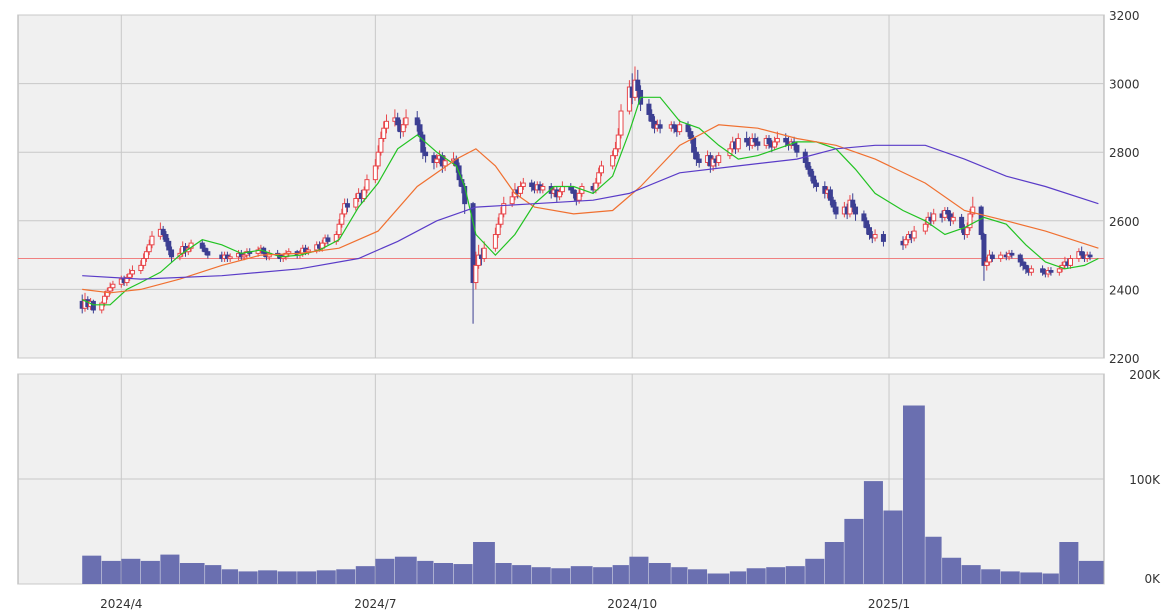 This screenshot has width=1161, height=613. I want to click on date-tick-label: 2025/1, so click(889, 604).